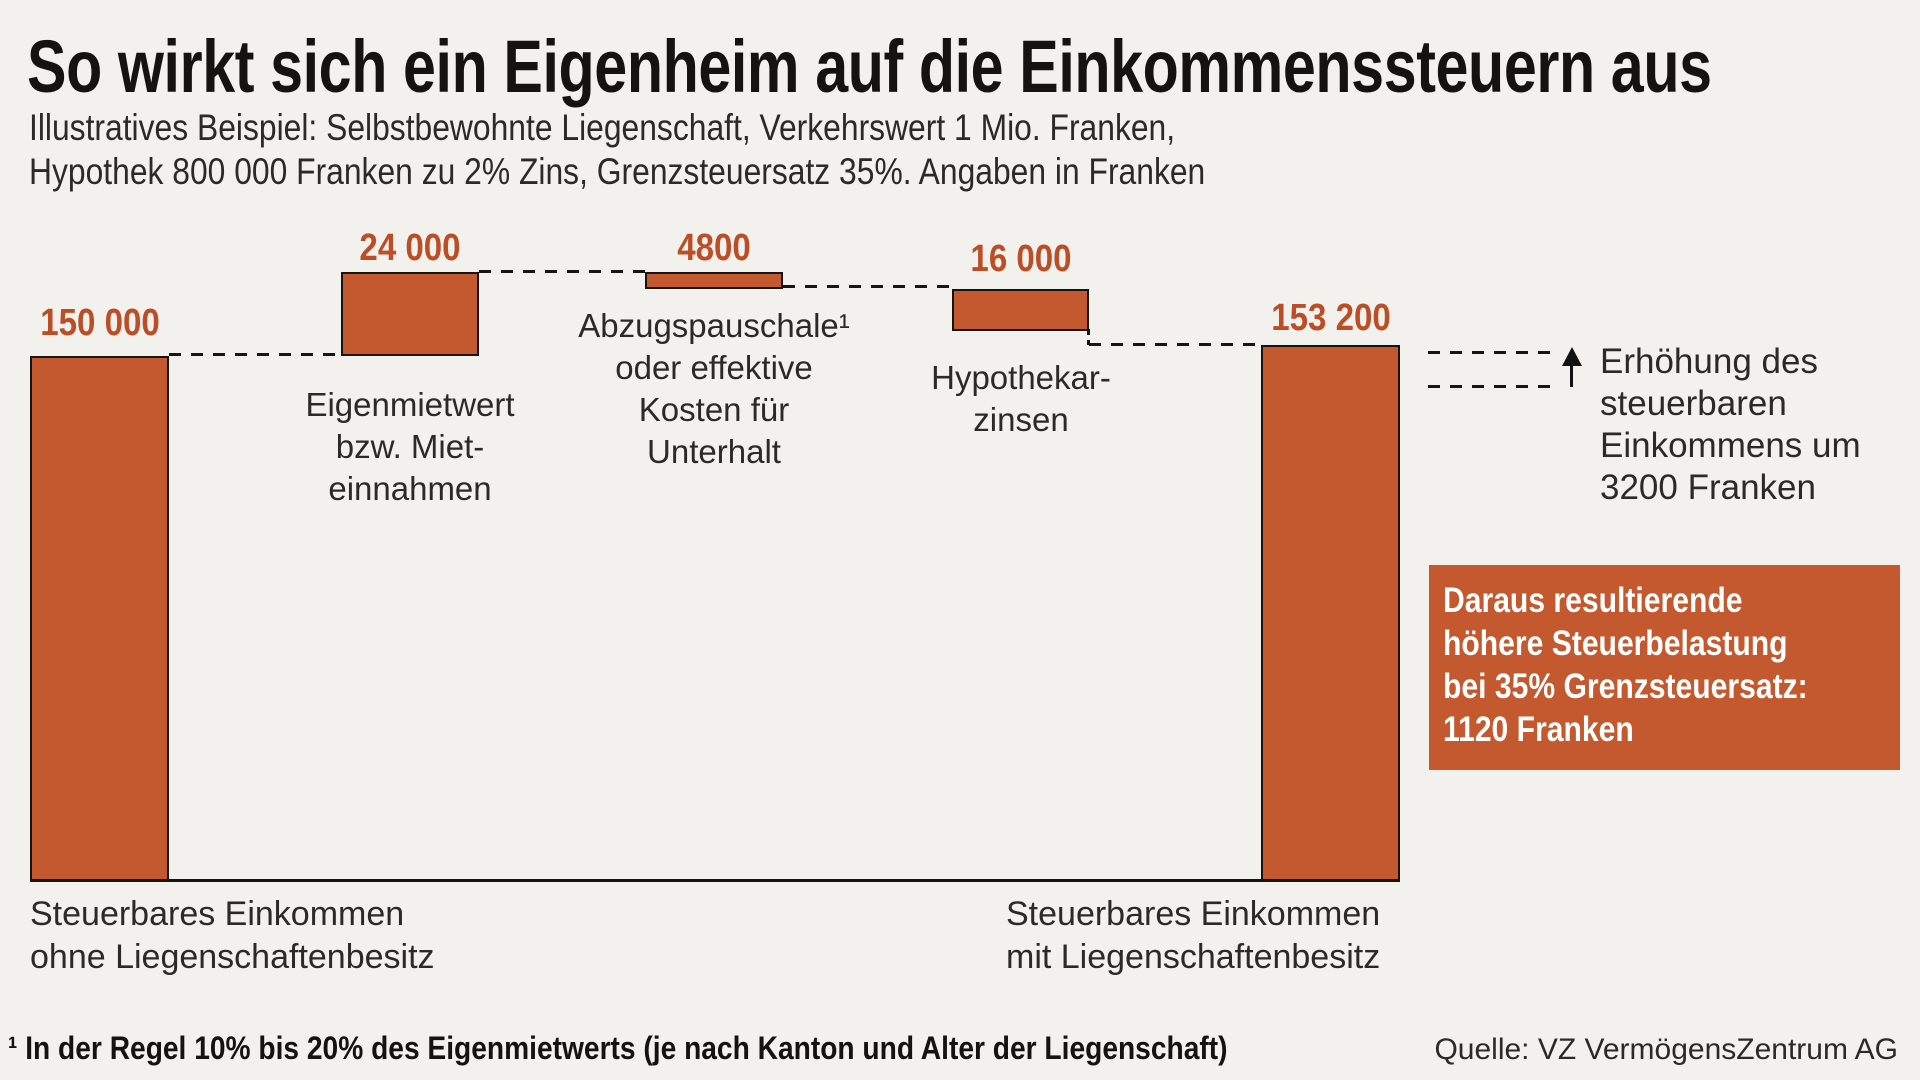 The image size is (1920, 1080). What do you see at coordinates (1021, 259) in the screenshot?
I see `value-label-hypothekarzinsen: 16 000` at bounding box center [1021, 259].